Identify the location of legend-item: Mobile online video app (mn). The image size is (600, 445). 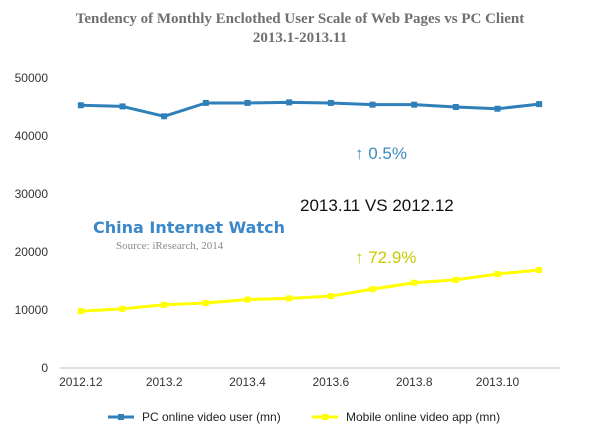
(406, 417).